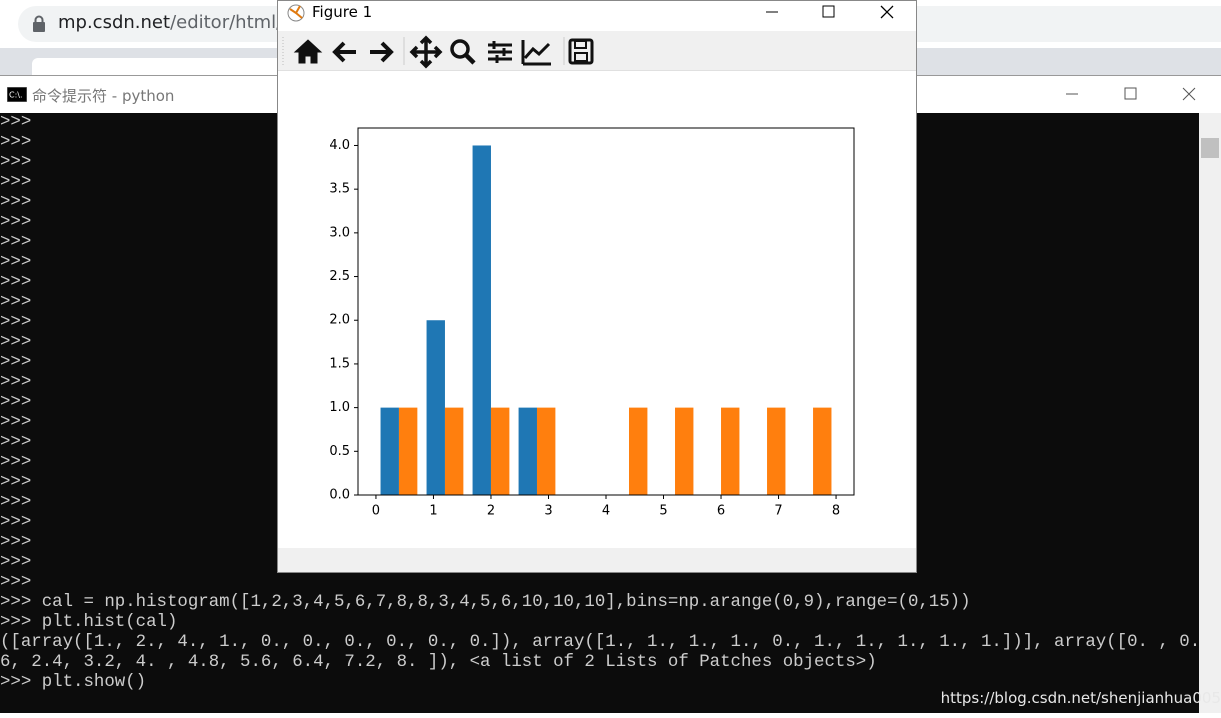  Describe the element at coordinates (308, 51) in the screenshot. I see `home-button` at that location.